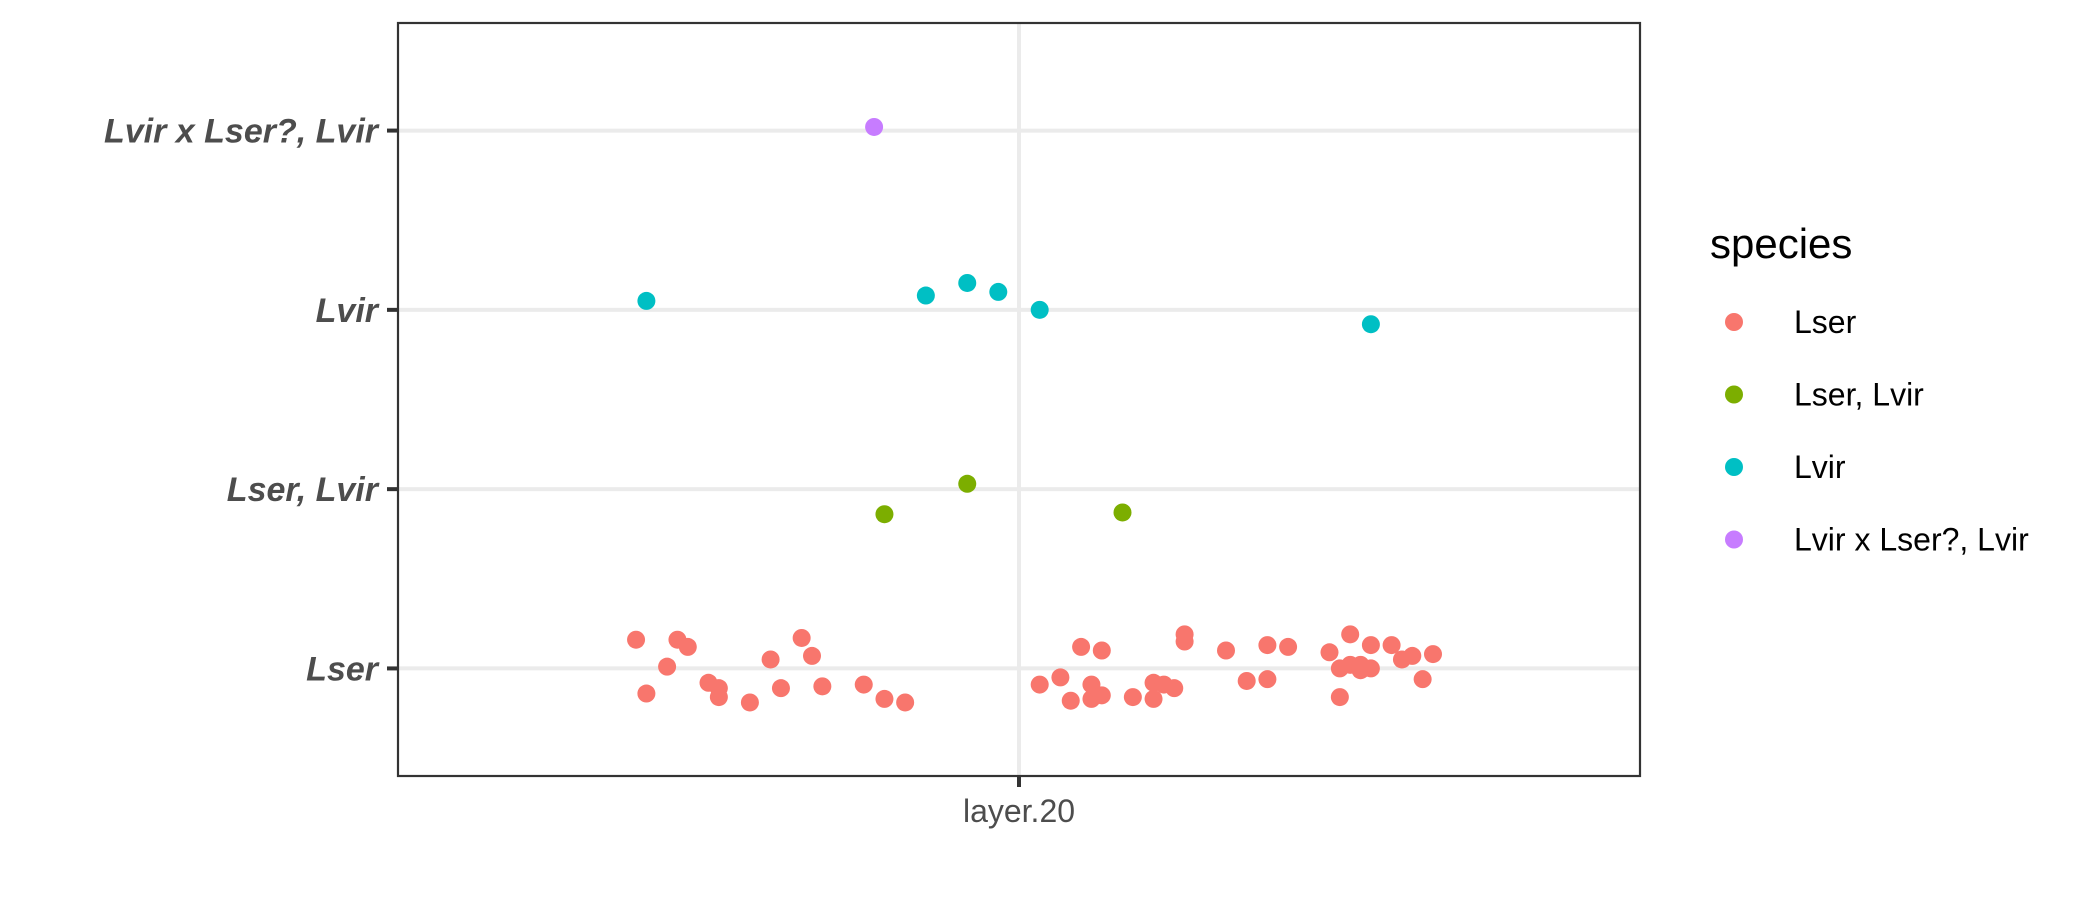 The image size is (2100, 905). What do you see at coordinates (348, 311) in the screenshot?
I see `y-tick-label: Lvir` at bounding box center [348, 311].